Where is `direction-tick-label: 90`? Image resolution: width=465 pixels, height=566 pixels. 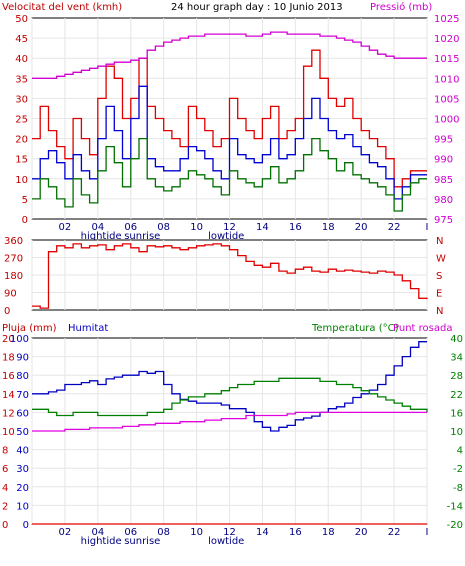
direction-tick-label: 90 is located at coordinates (10, 294).